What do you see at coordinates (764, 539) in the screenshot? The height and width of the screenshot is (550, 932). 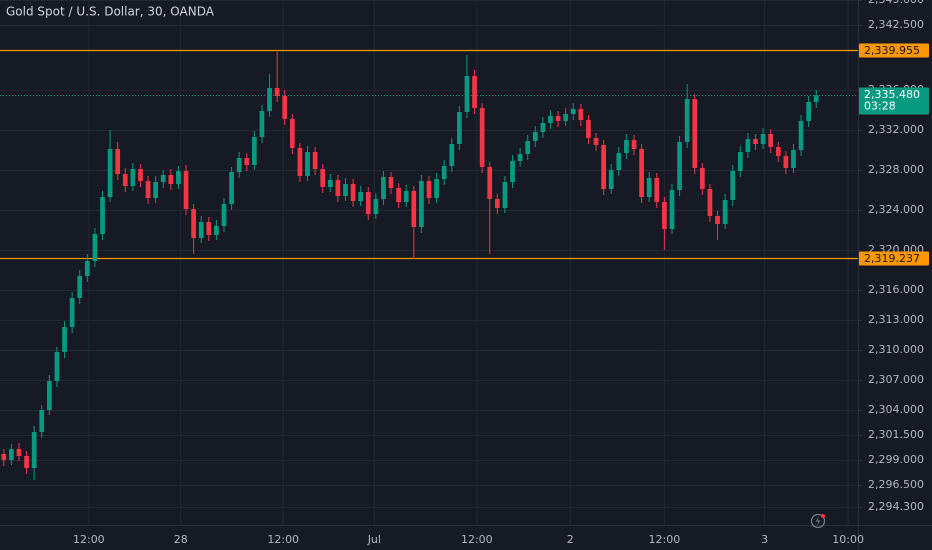 I see `x-tick-label: 3` at bounding box center [764, 539].